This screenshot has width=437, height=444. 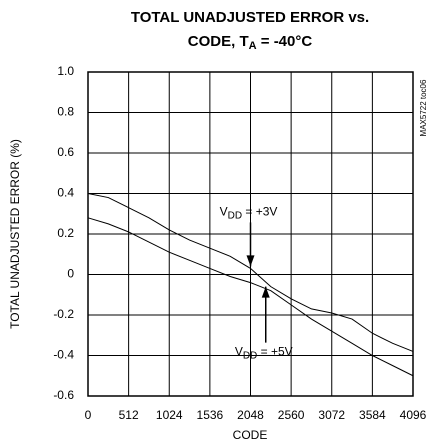 I want to click on title-sub: A, so click(x=253, y=46).